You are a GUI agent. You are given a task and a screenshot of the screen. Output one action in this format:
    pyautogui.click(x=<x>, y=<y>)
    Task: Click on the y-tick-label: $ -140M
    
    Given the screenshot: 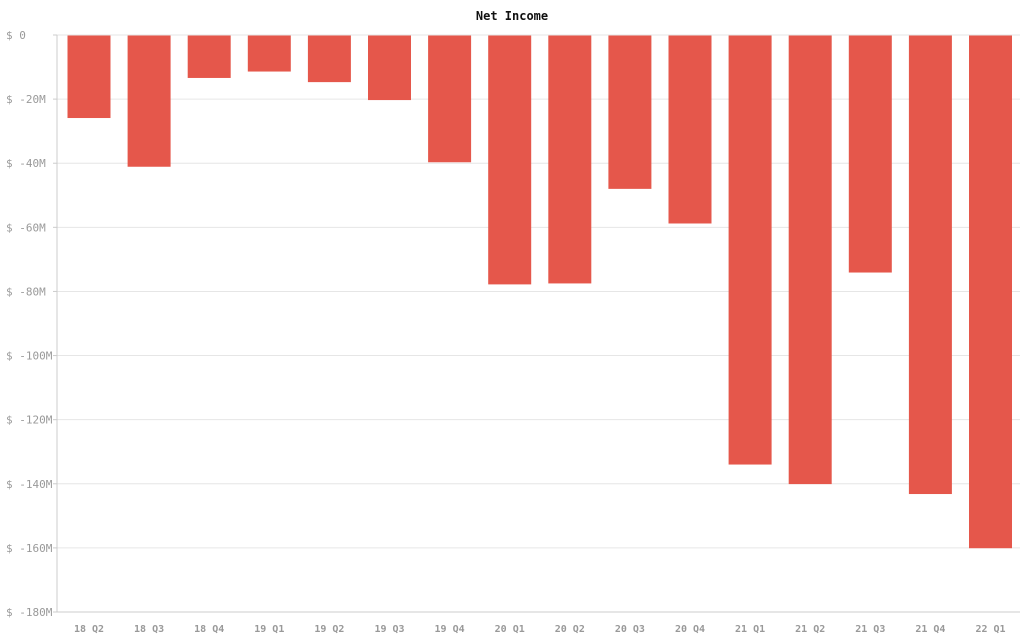 What is the action you would take?
    pyautogui.click(x=29, y=484)
    